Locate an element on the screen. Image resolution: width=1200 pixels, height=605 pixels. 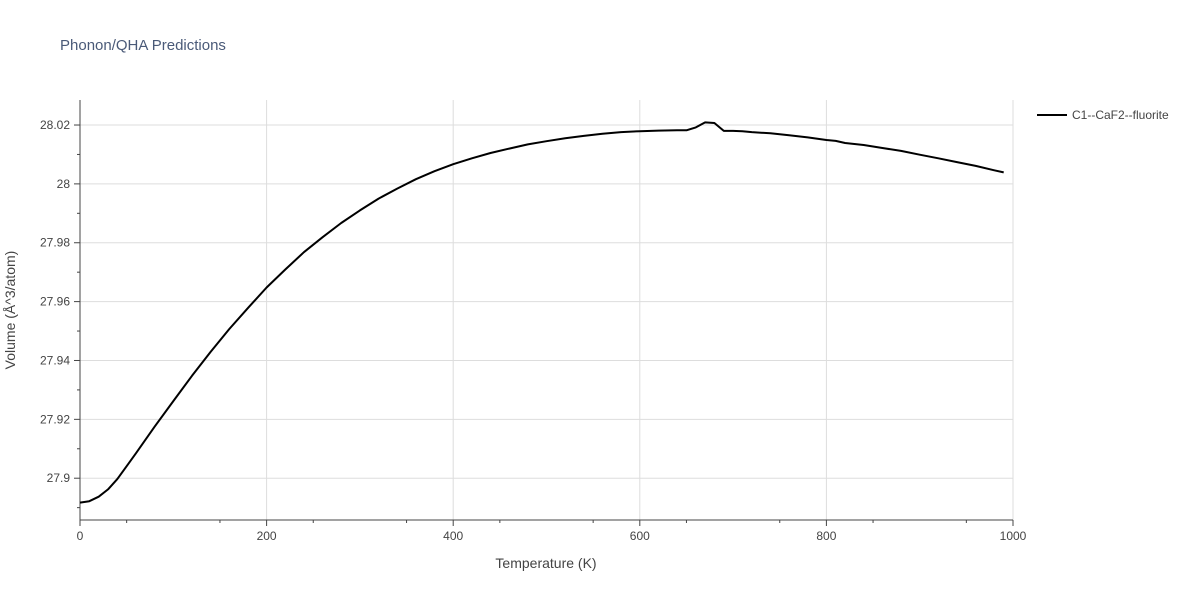
x-axis-label: Temperature (K) is located at coordinates (545, 563).